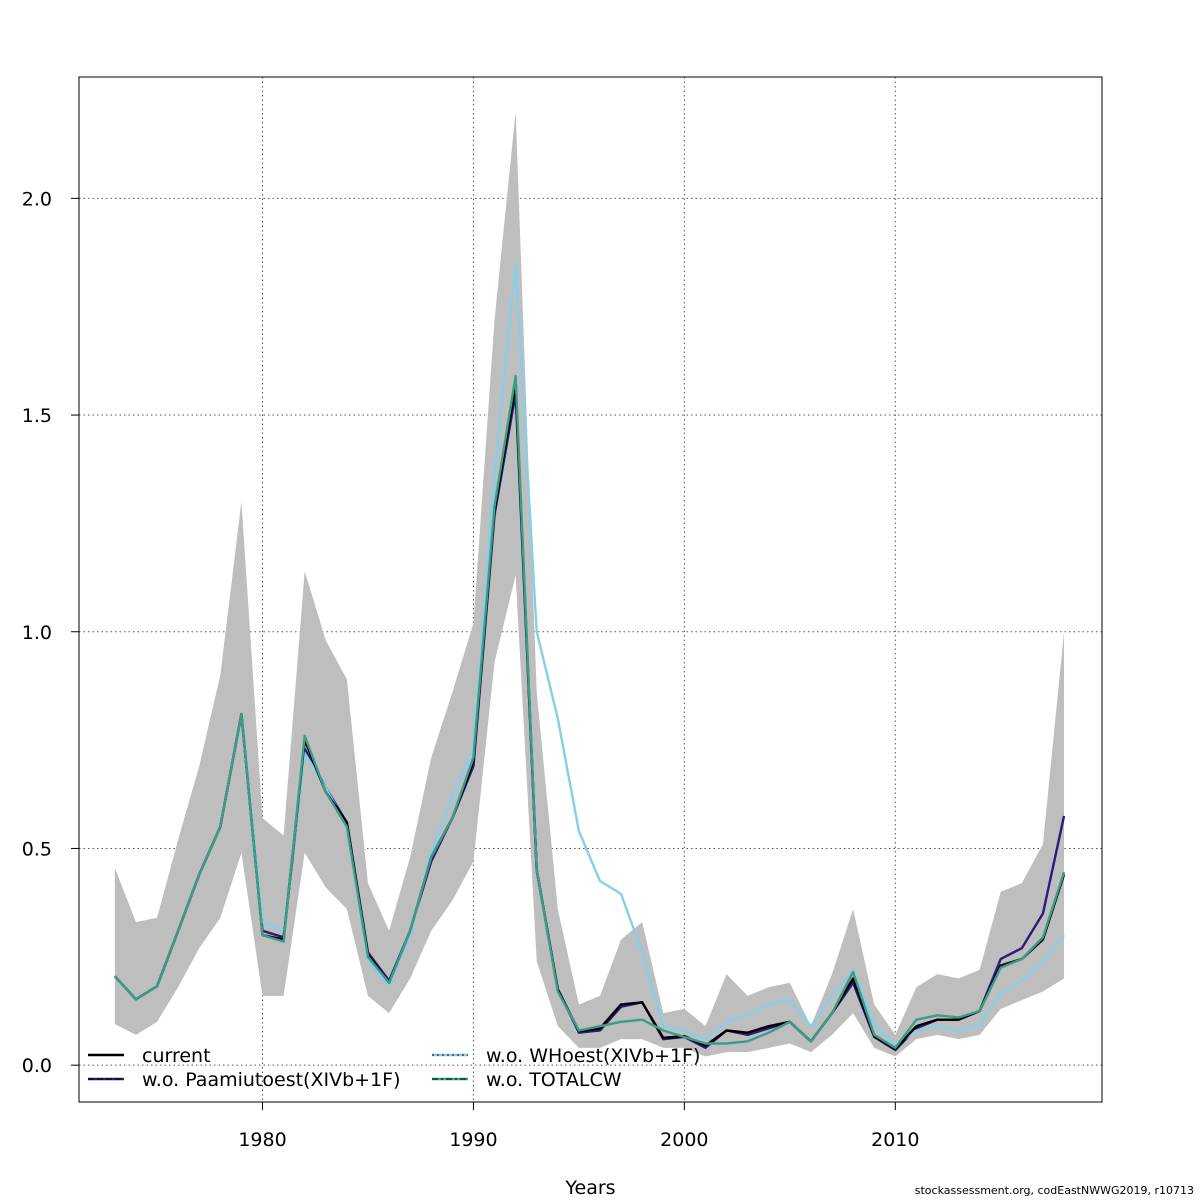  I want to click on y-tick-label: 0.0, so click(37, 1066).